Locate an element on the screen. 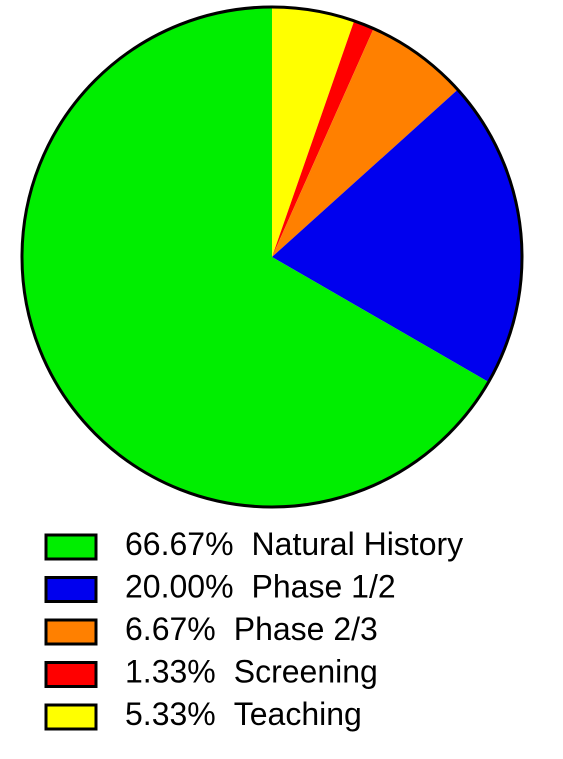 This screenshot has height=759, width=563. legend-label: 1.33% Screening is located at coordinates (251, 672).